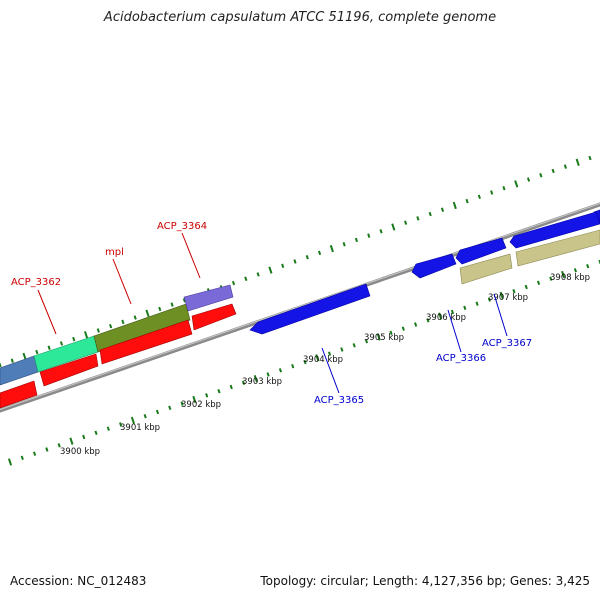  I want to click on gene-label-leader-acp3362, so click(47, 312).